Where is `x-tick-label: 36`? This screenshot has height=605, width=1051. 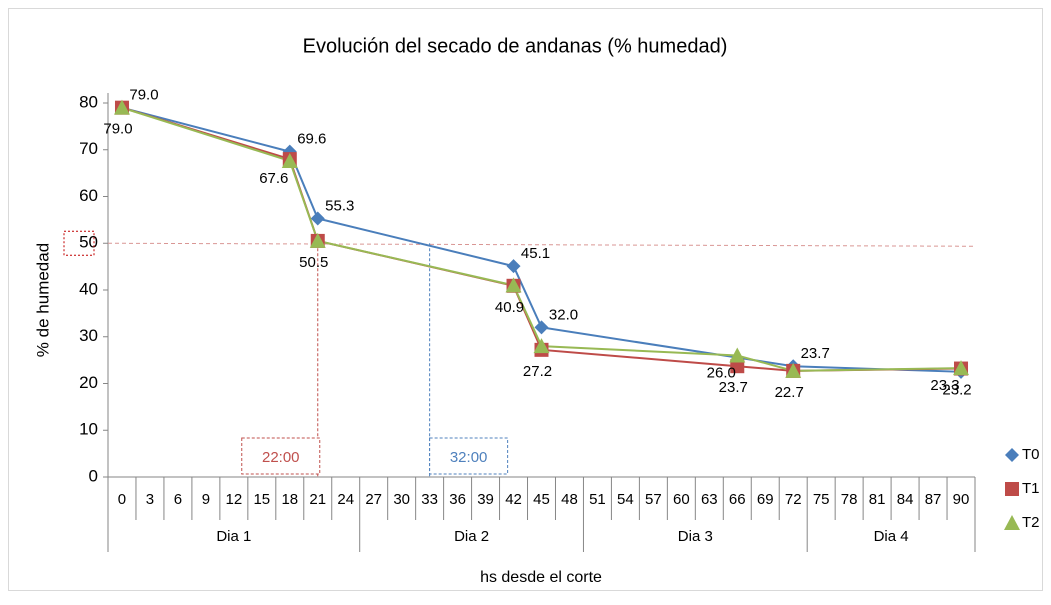 x-tick-label: 36 is located at coordinates (457, 499).